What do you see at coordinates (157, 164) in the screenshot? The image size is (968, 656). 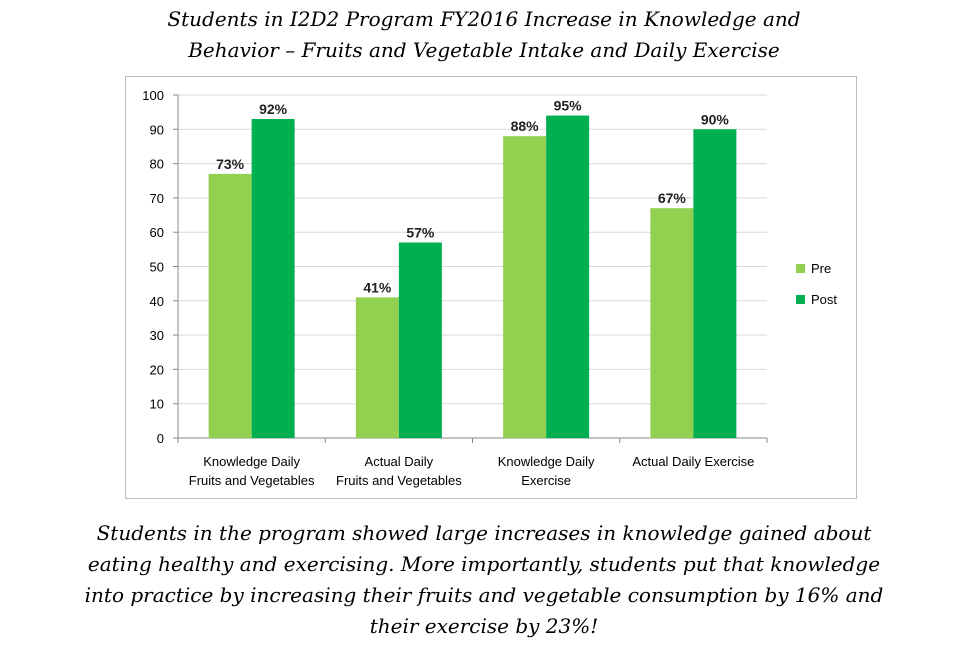 I see `y-tick-label: 80` at bounding box center [157, 164].